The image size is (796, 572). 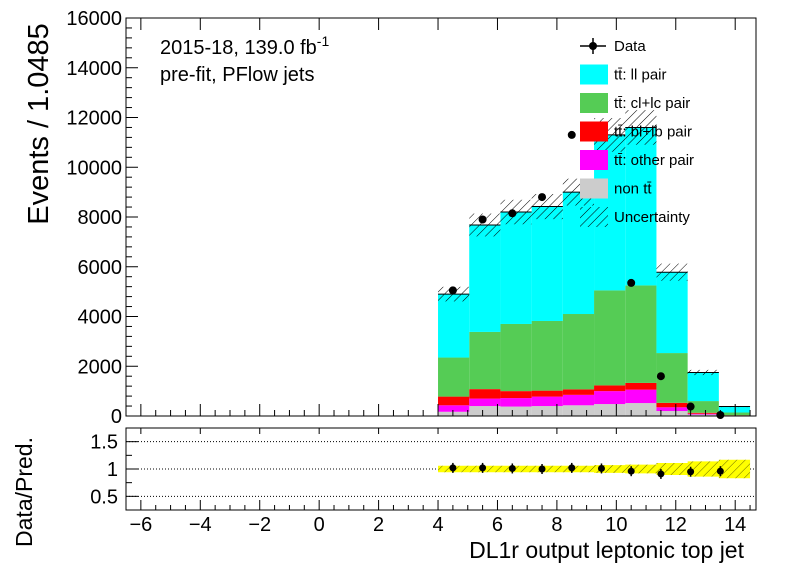 What do you see at coordinates (485, 394) in the screenshot?
I see `stack-bar-s2-b1` at bounding box center [485, 394].